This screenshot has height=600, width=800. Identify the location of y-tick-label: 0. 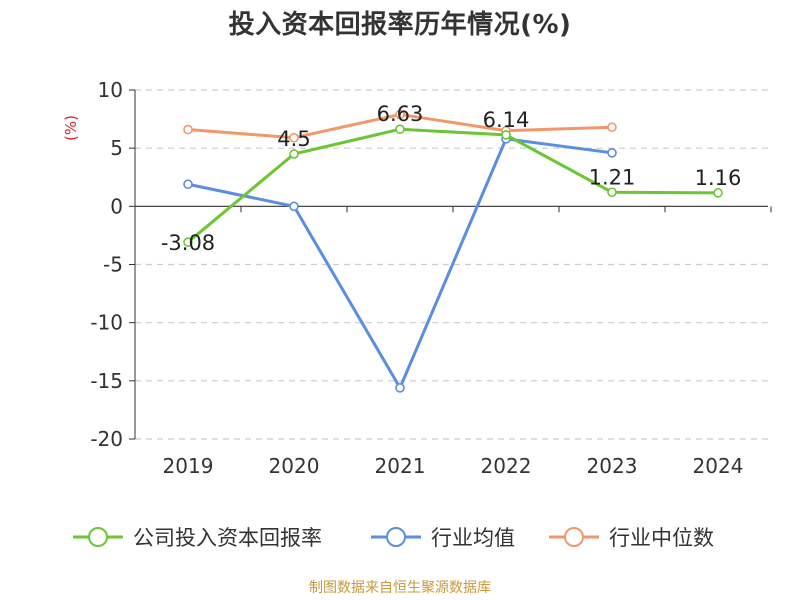
(116, 206).